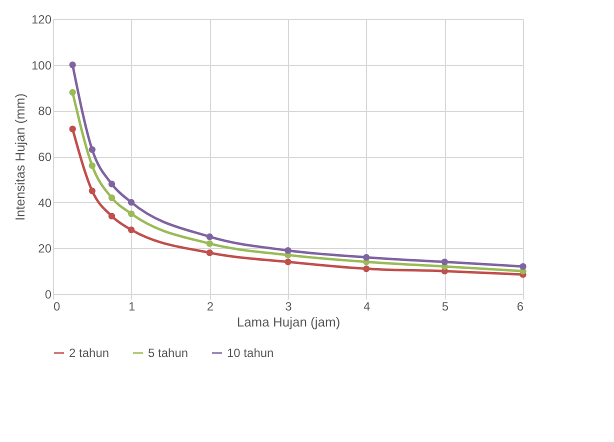  What do you see at coordinates (445, 307) in the screenshot?
I see `x-tick-label: 5` at bounding box center [445, 307].